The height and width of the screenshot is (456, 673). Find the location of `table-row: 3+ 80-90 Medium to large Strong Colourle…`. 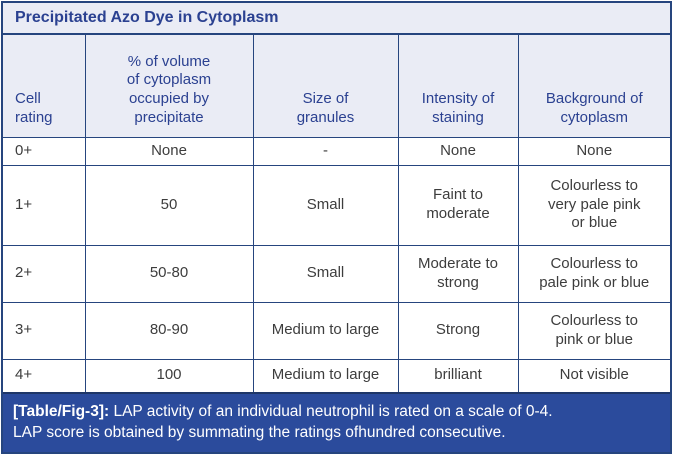

table-row: 3+ 80-90 Medium to large Strong Colourle… is located at coordinates (336, 330).